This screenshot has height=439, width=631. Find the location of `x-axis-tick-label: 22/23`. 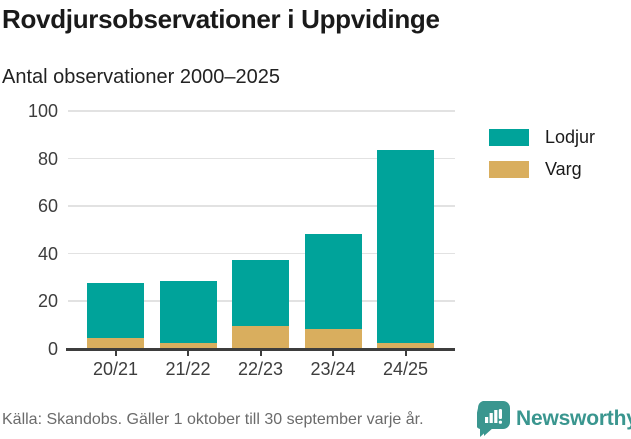

x-axis-tick-label: 22/23 is located at coordinates (260, 368).